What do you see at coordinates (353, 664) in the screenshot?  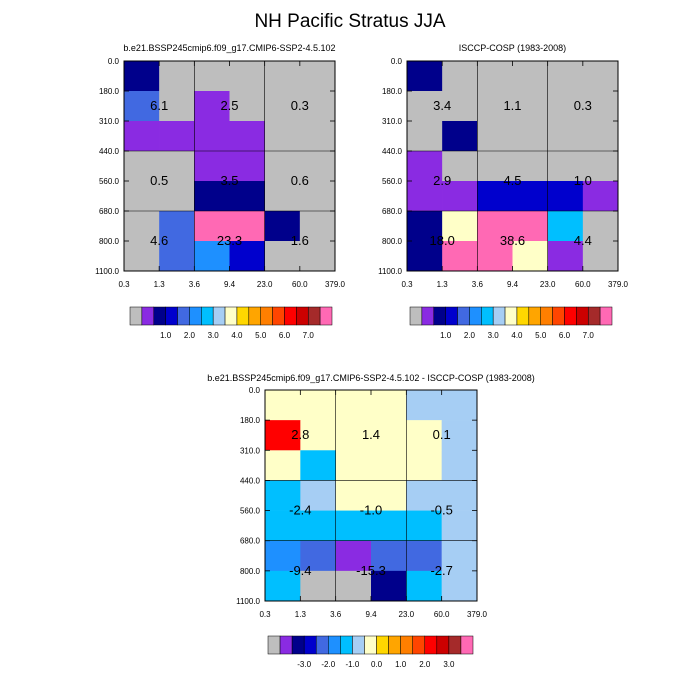 I see `colorbar-label: -1.0` at bounding box center [353, 664].